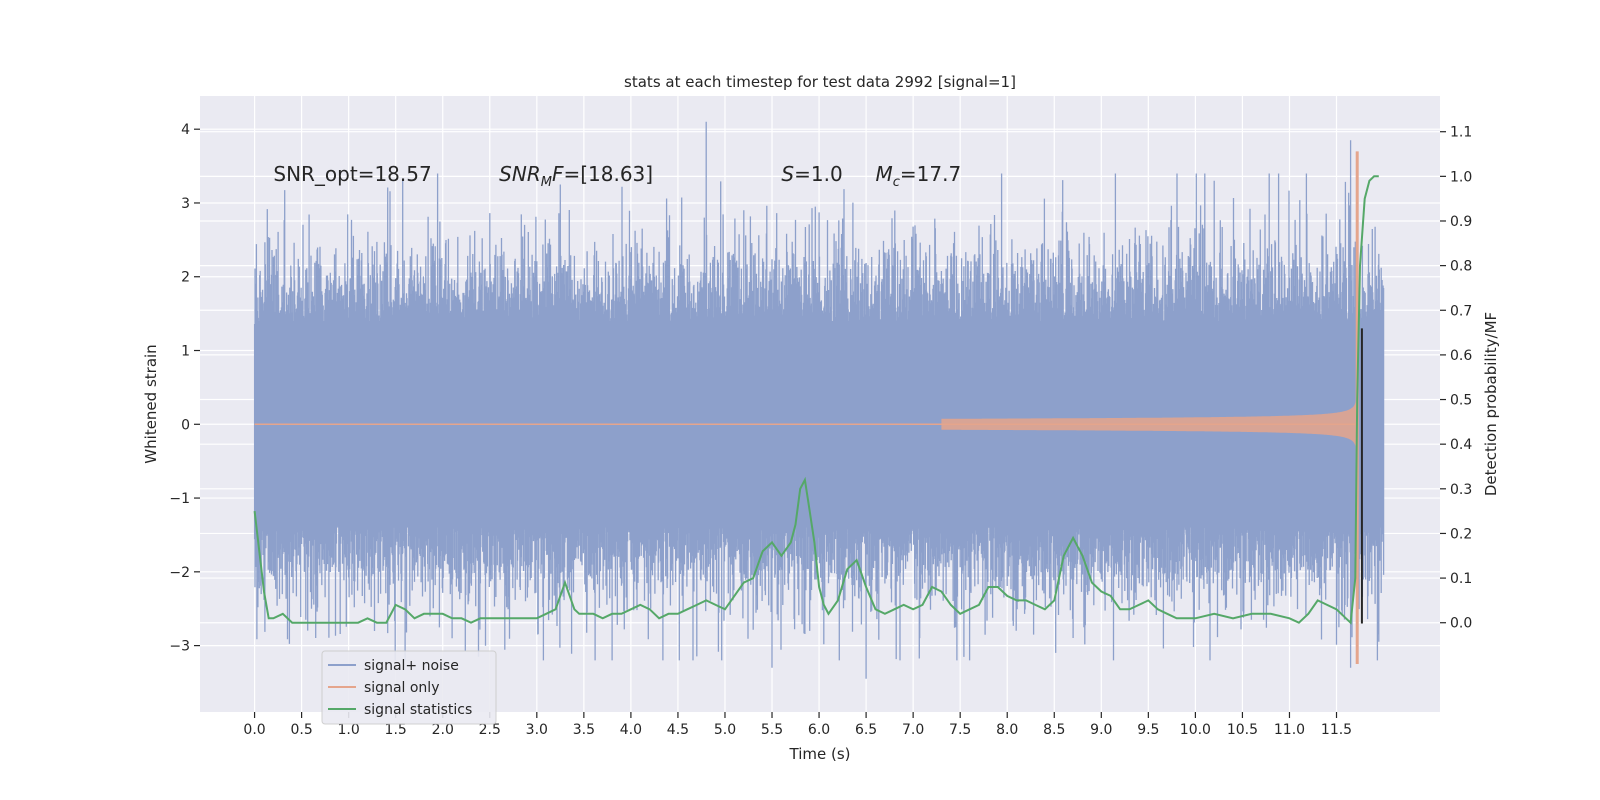 This screenshot has width=1600, height=800. Describe the element at coordinates (1461, 445) in the screenshot. I see `right-y-tick-label: 0.4` at that location.